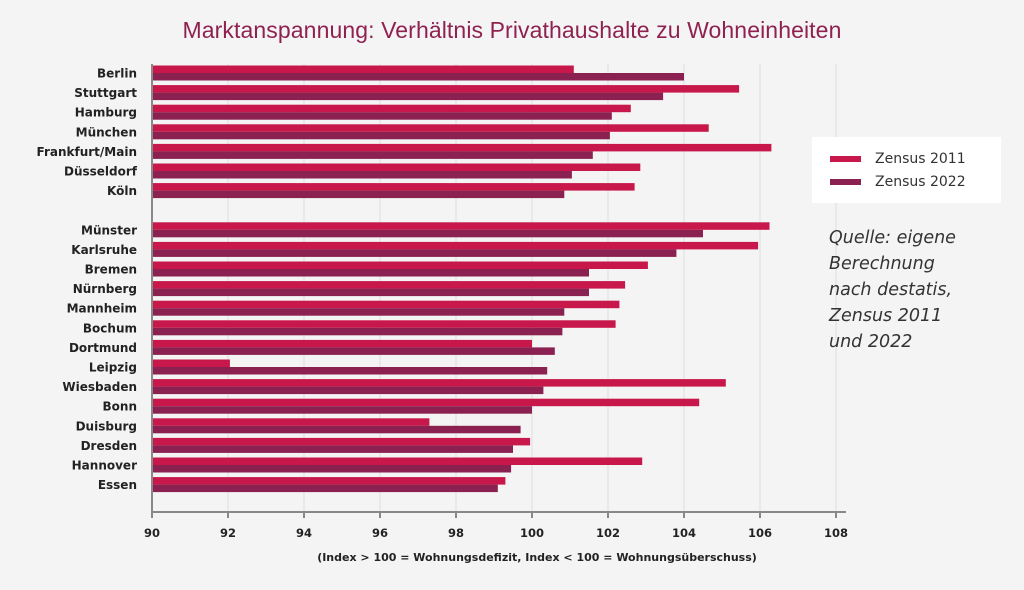  Describe the element at coordinates (105, 93) in the screenshot. I see `category-label: Stuttgart` at that location.